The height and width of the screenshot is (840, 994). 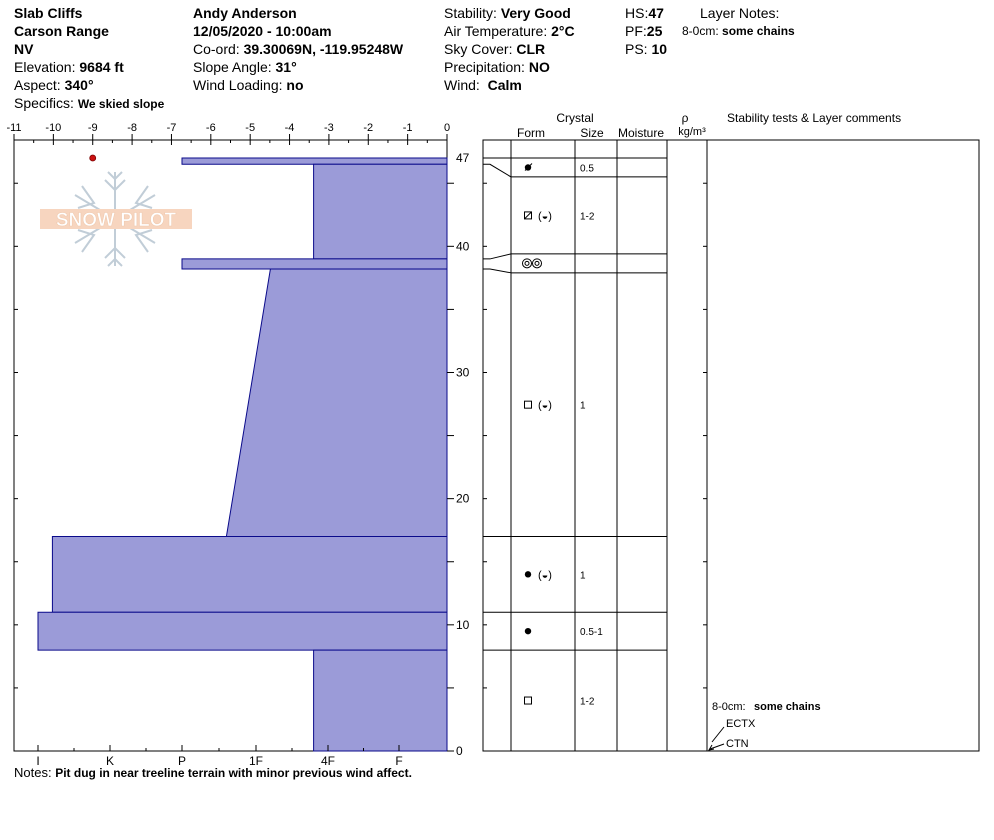 I want to click on comment-layer-range: 8-0cm:, so click(x=729, y=707).